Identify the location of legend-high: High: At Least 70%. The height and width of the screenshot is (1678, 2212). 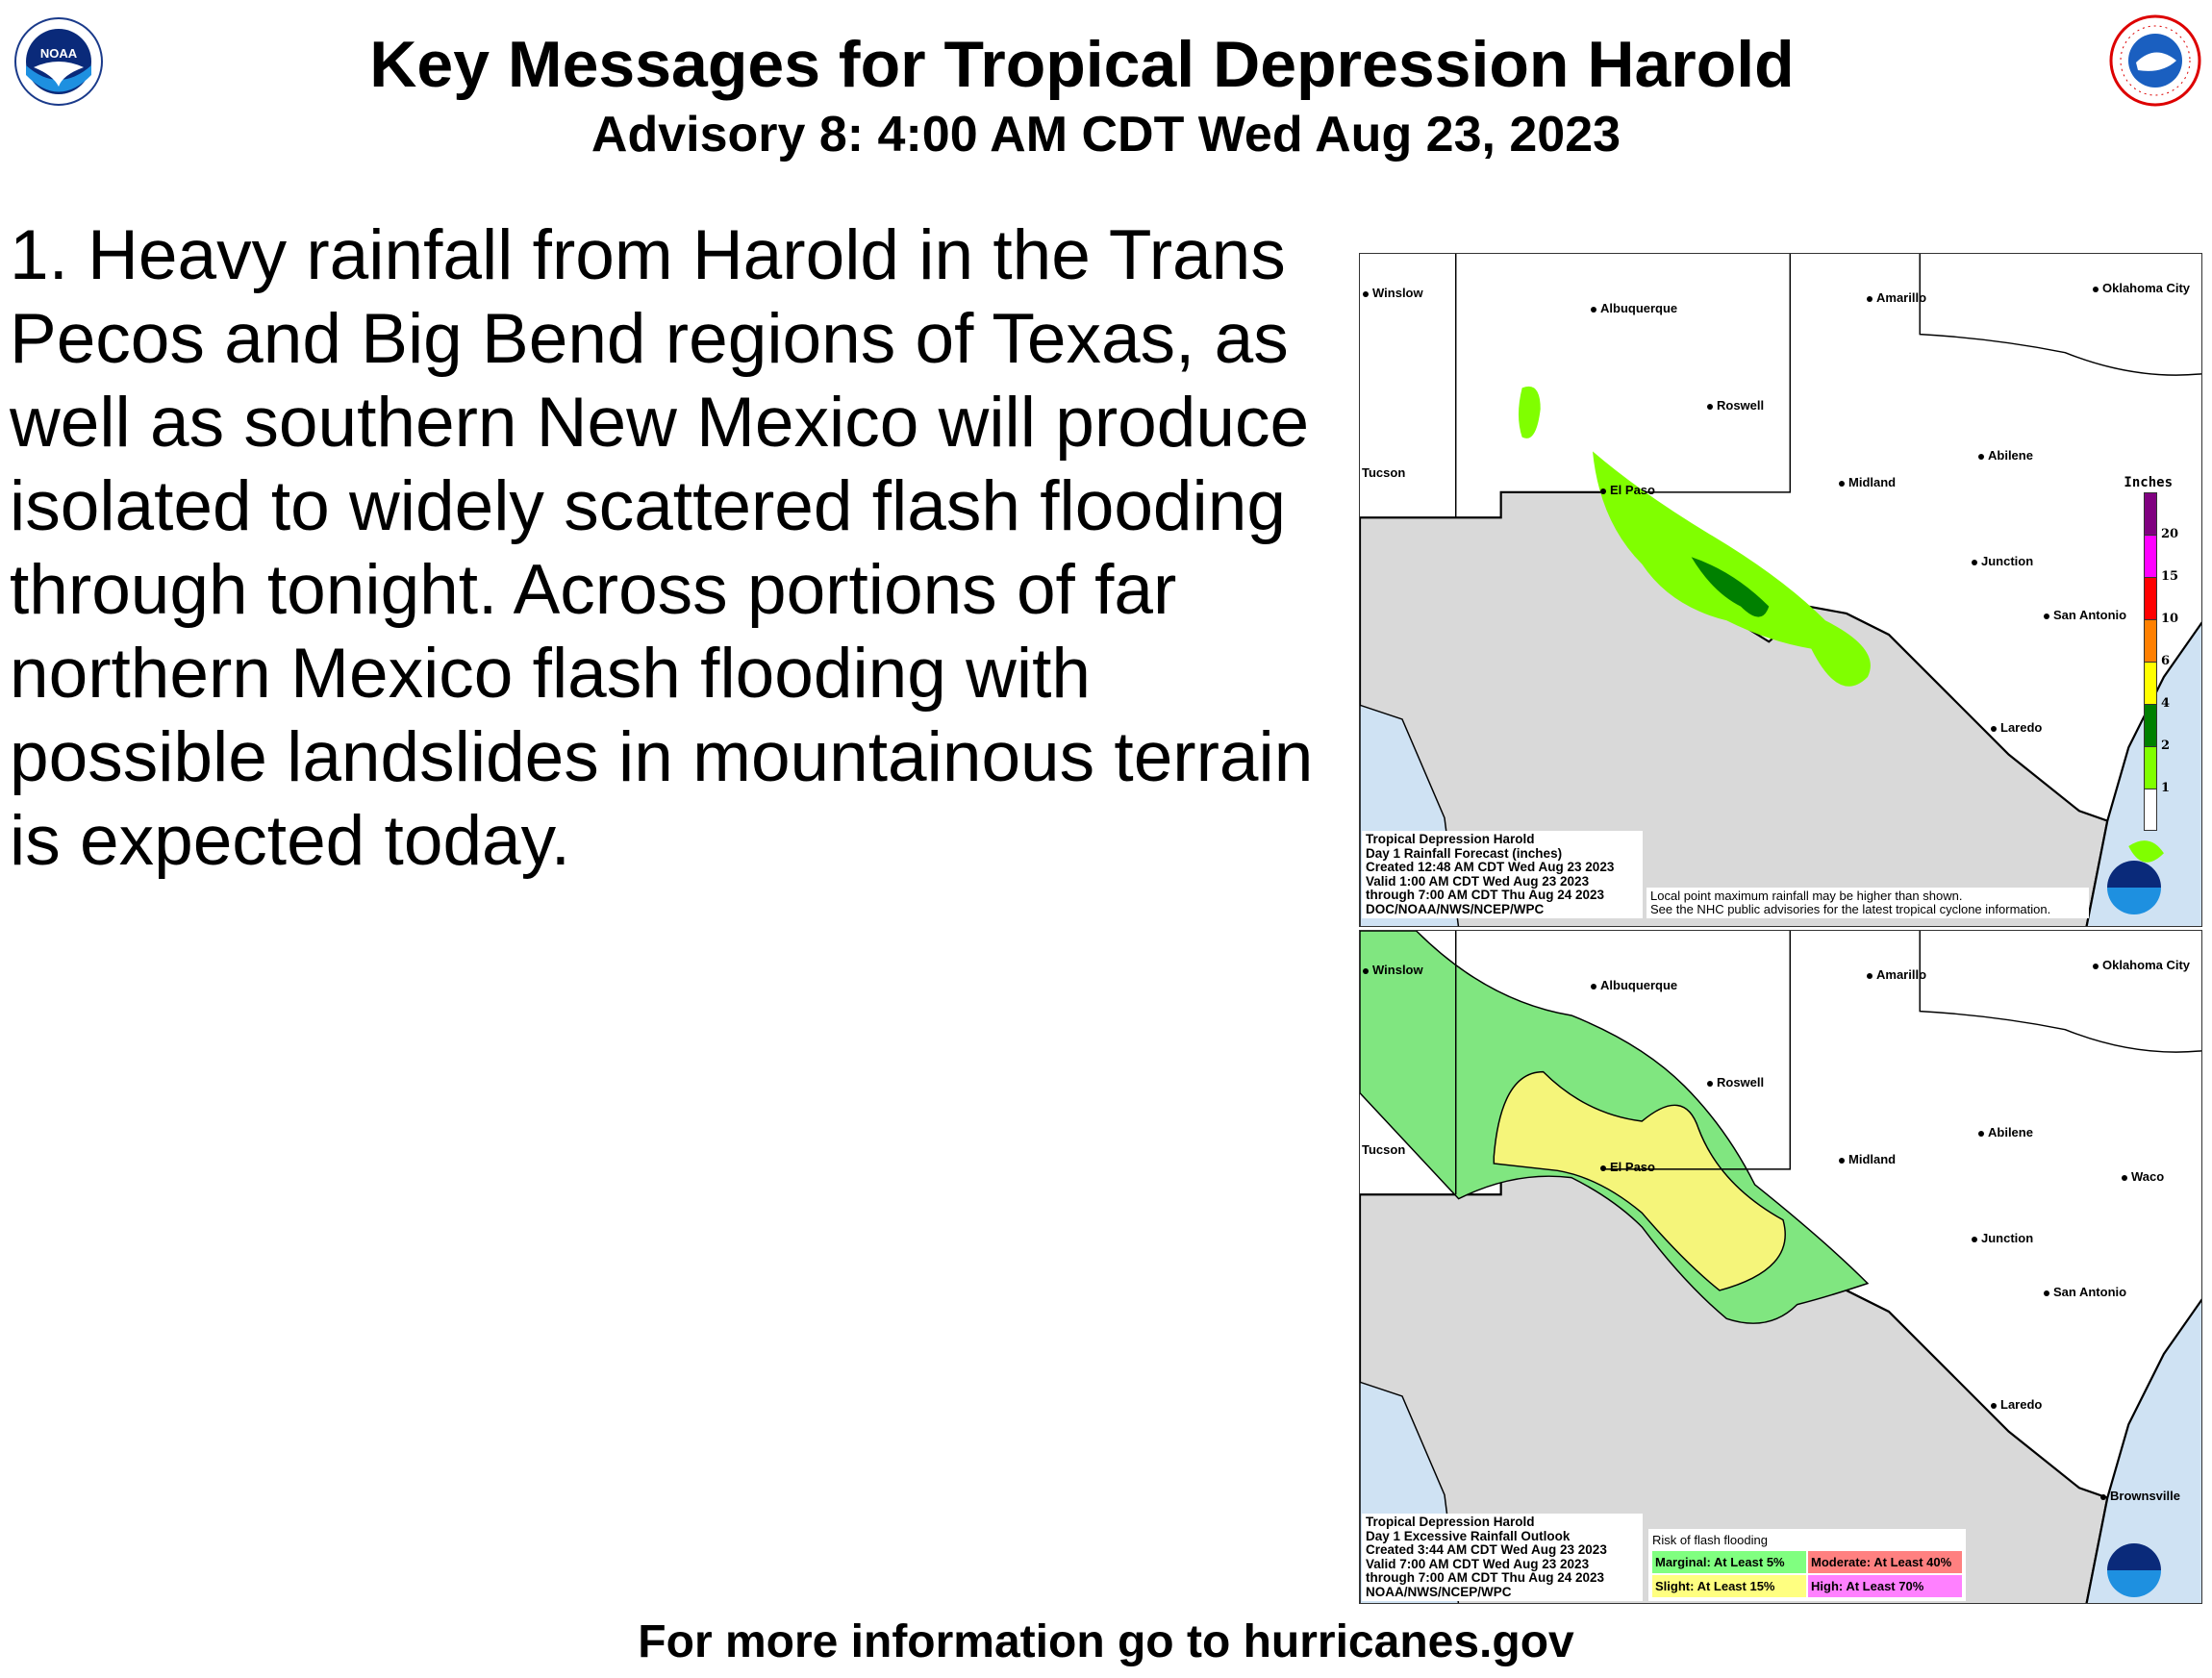
(1885, 1586).